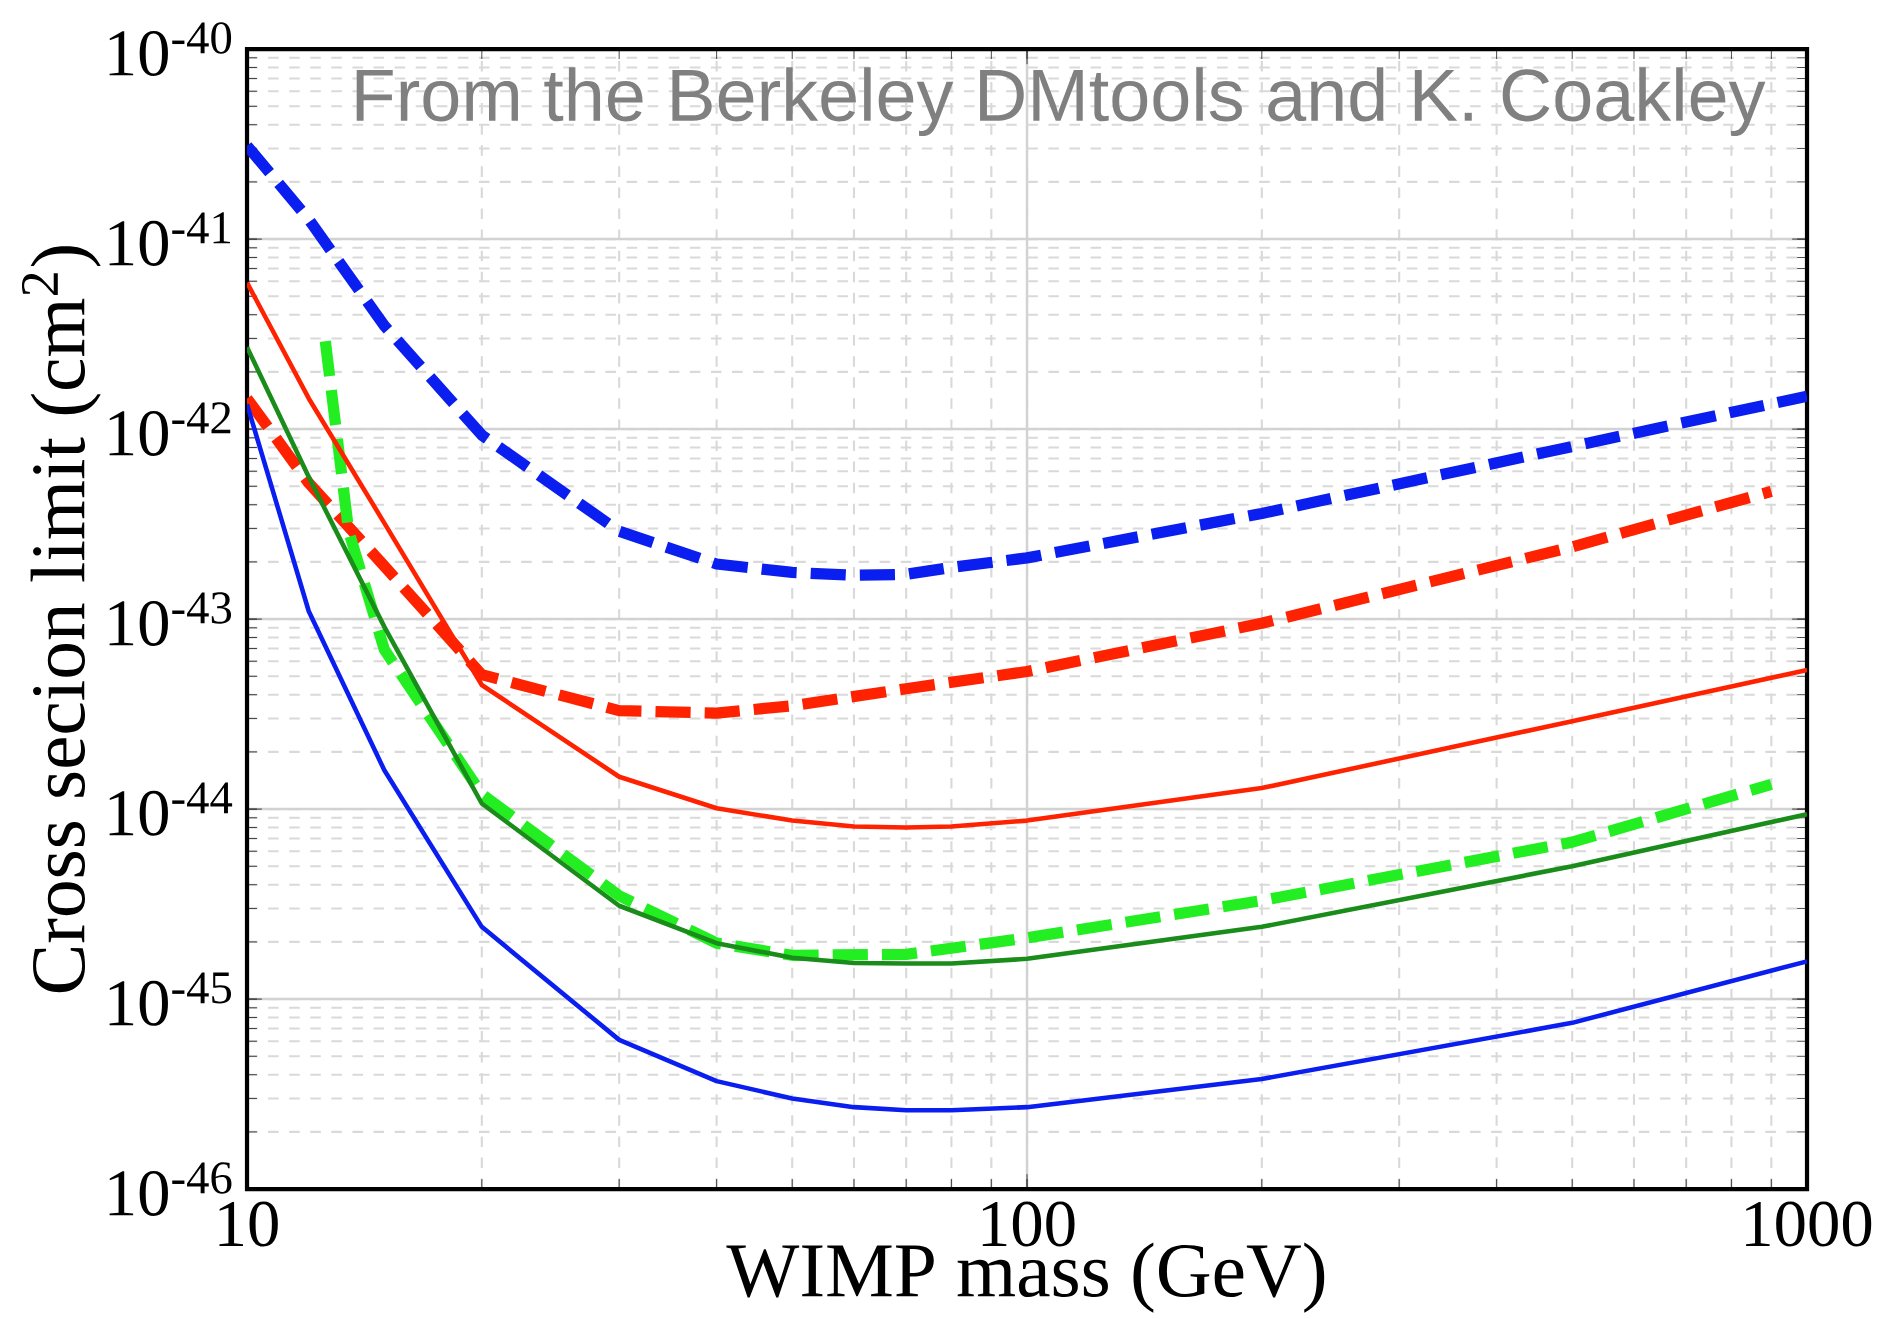 Image resolution: width=1890 pixels, height=1319 pixels. Describe the element at coordinates (170, 999) in the screenshot. I see `y-tick-label: 10$^{-45}$` at that location.